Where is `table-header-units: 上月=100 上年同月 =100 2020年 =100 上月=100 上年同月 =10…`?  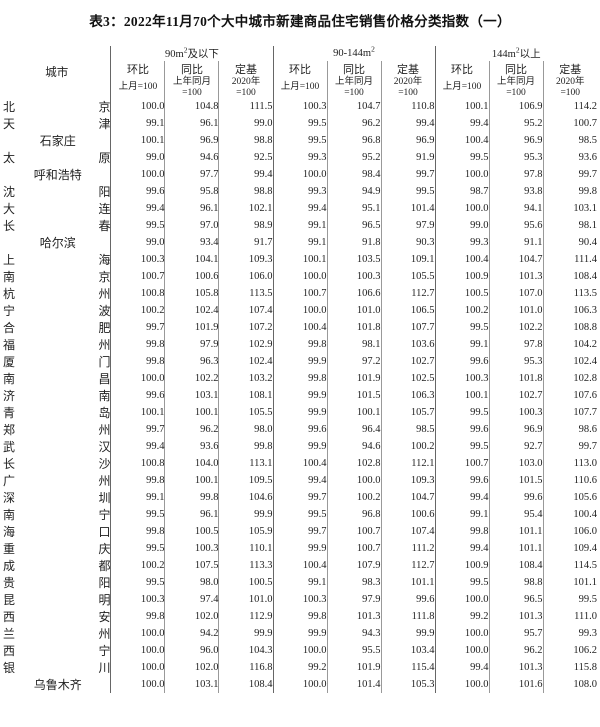
table-header-units: 上月=100 上年同月 =100 2020年 =100 上月=100 上年同月 =10… is located at coordinates (300, 88).